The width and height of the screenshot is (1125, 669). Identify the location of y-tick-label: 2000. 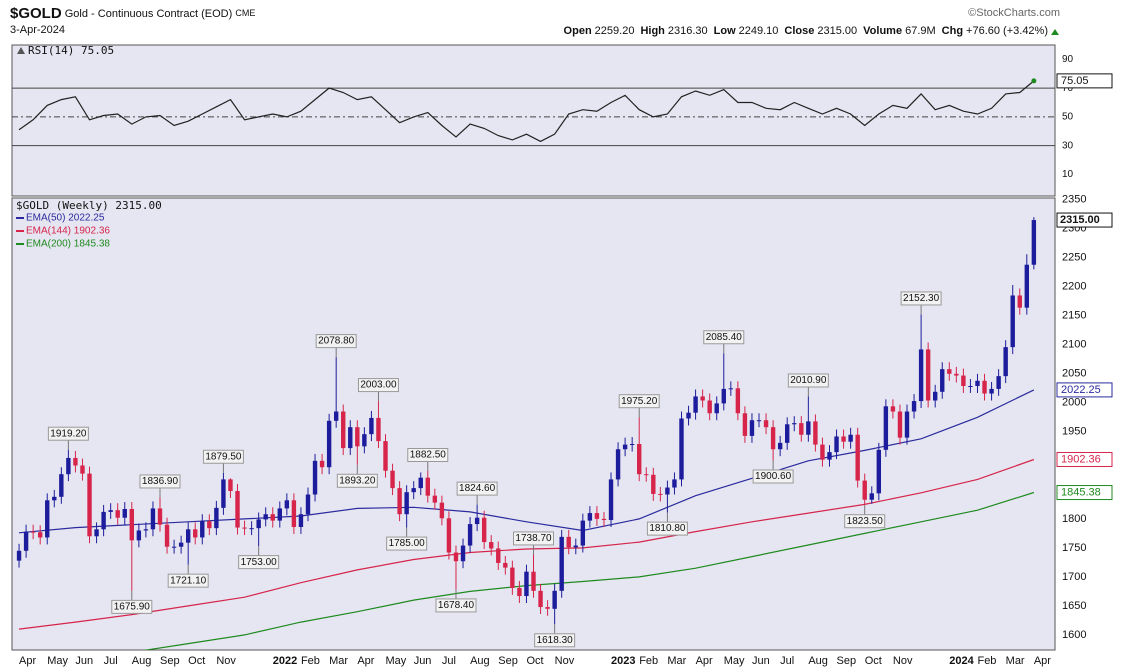
(1074, 403).